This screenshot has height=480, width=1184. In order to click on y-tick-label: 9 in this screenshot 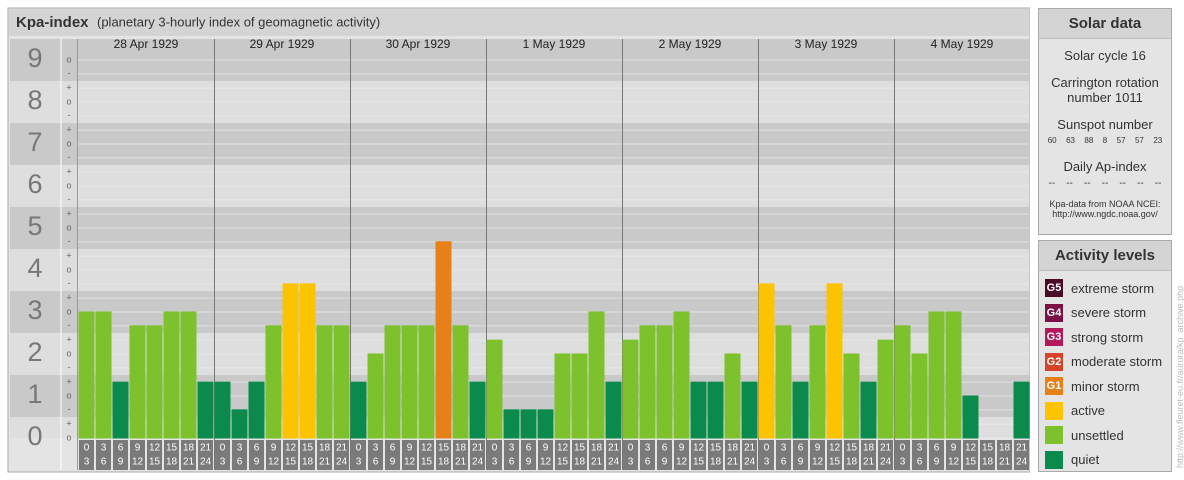, I will do `click(34, 58)`.